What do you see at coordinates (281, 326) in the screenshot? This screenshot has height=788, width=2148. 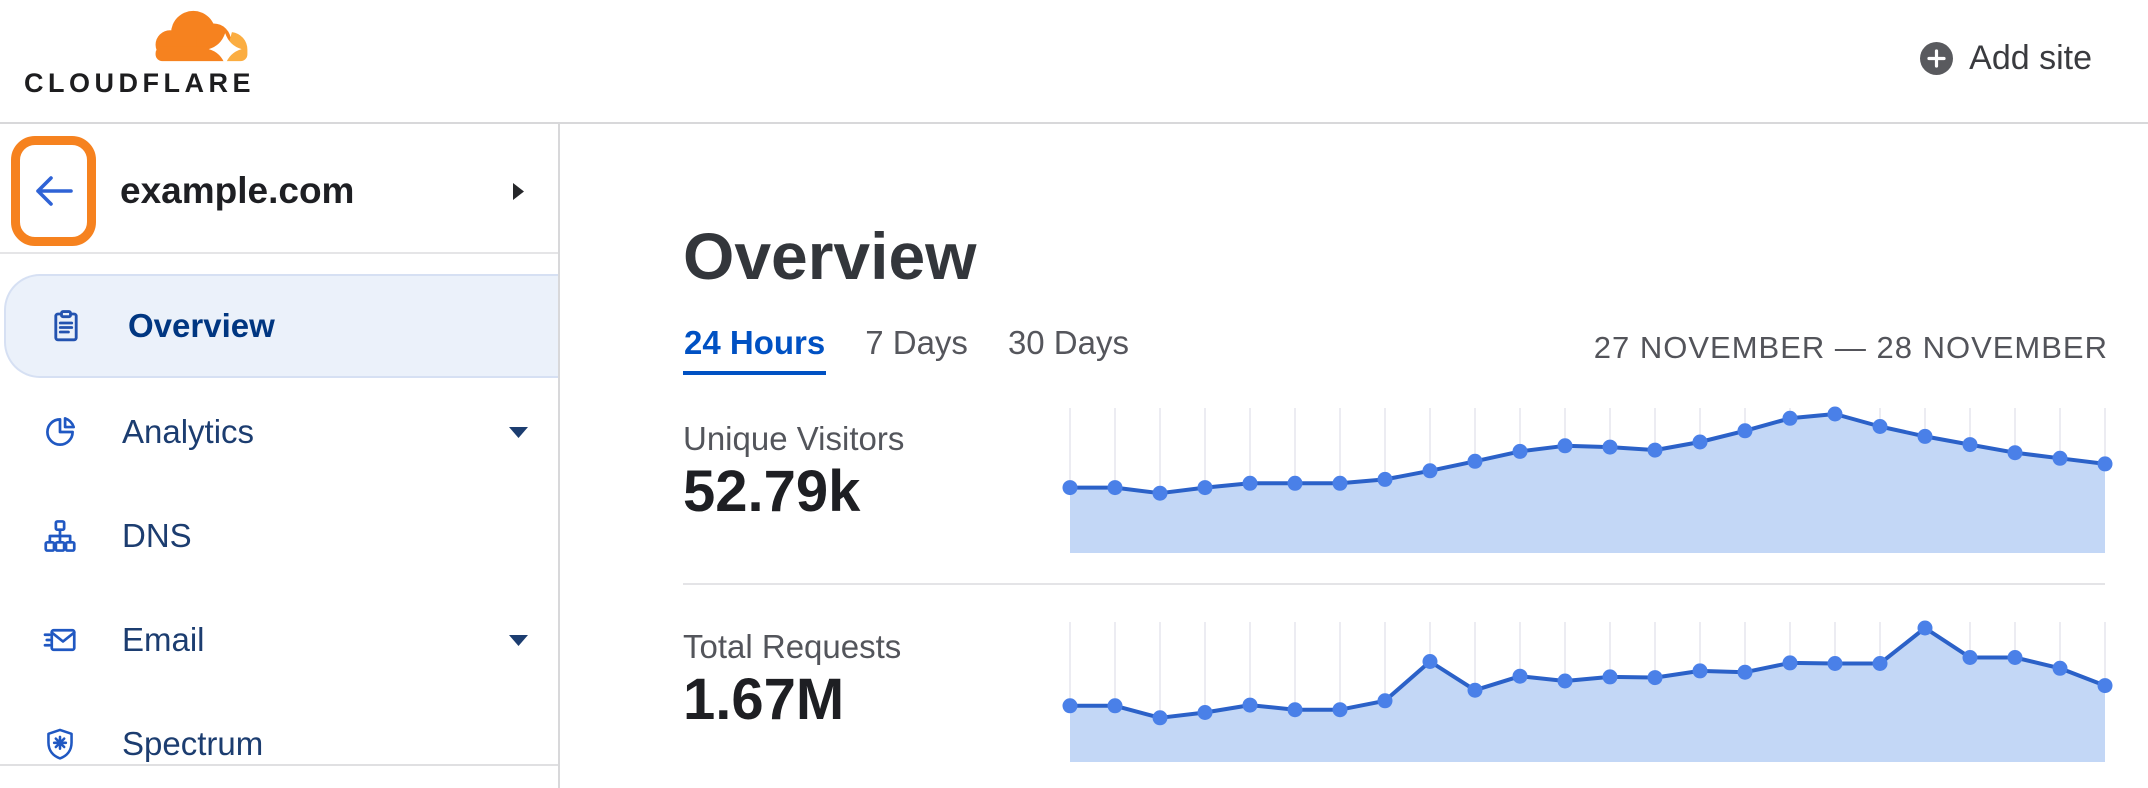 I see `sidebar-item-overview: Overview` at bounding box center [281, 326].